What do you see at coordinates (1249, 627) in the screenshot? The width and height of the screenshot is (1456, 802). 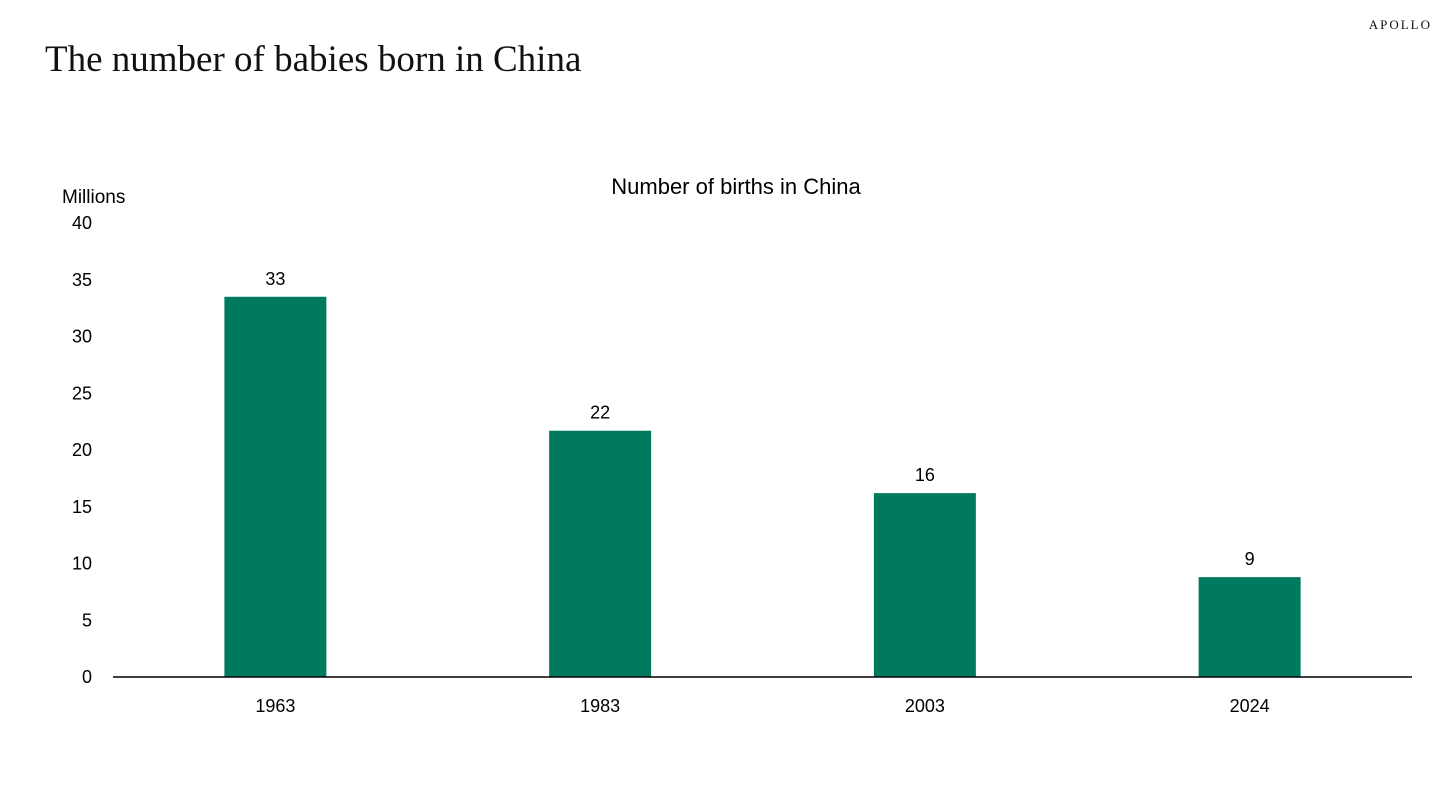 I see `bar-2024` at bounding box center [1249, 627].